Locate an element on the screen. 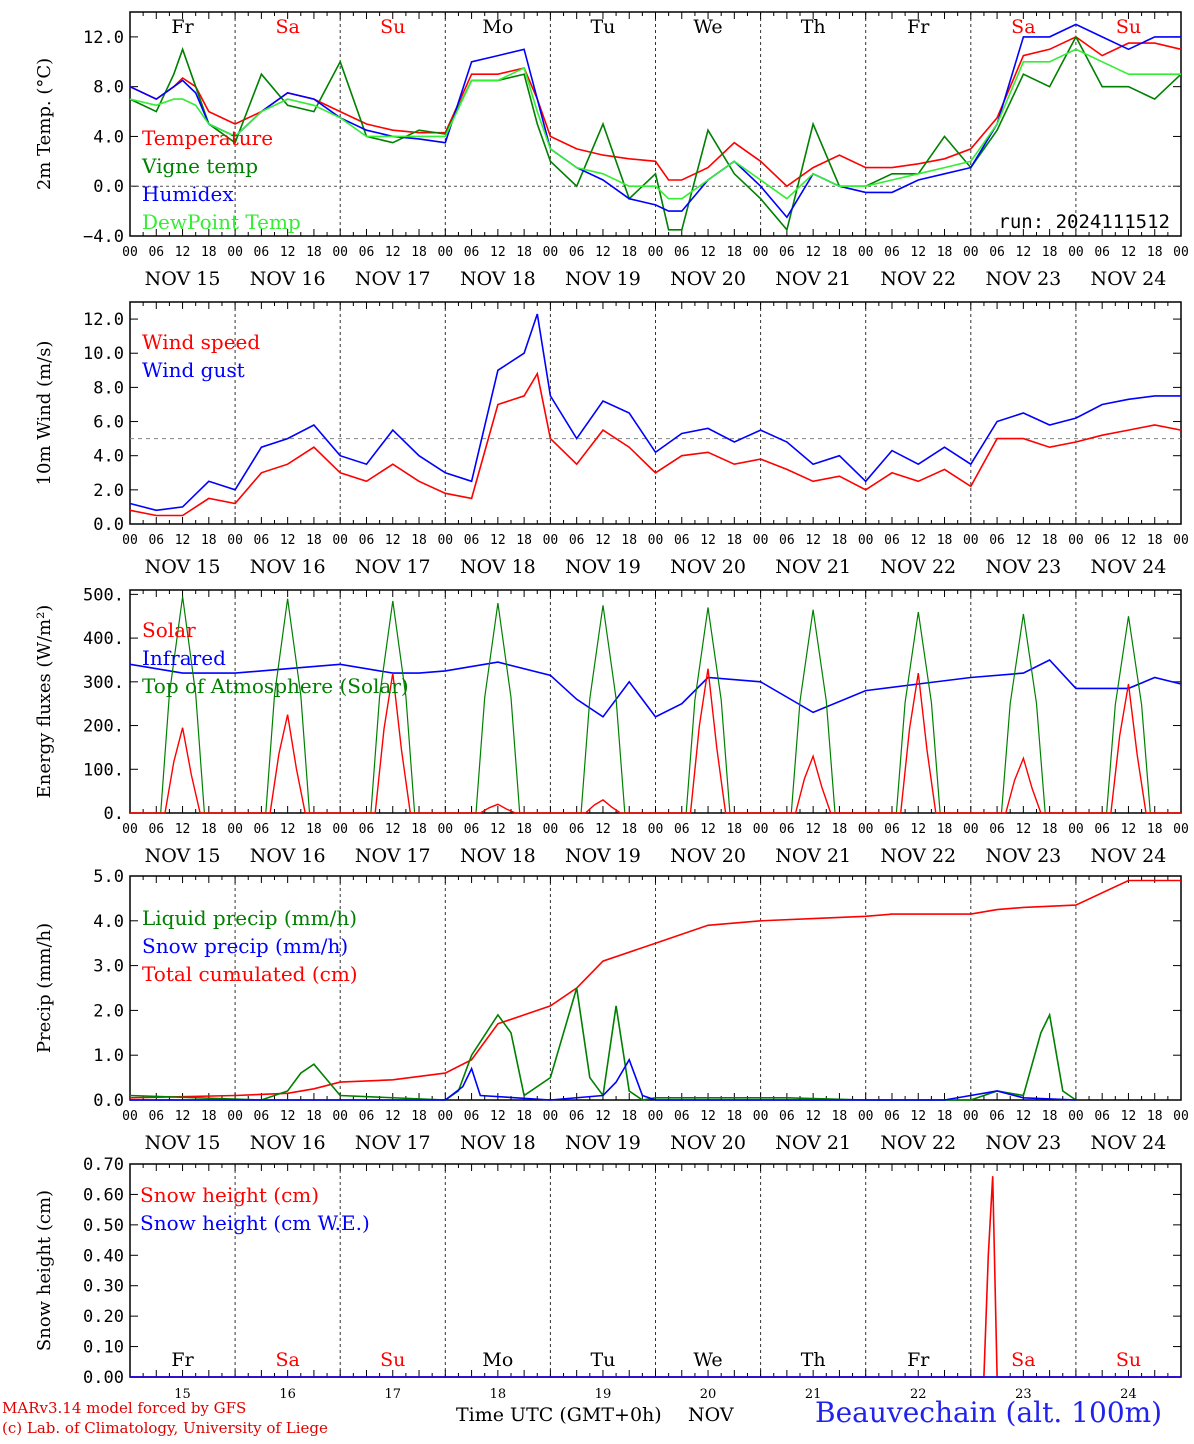 Image resolution: width=1194 pixels, height=1444 pixels. date-label: NOV 20 is located at coordinates (708, 279).